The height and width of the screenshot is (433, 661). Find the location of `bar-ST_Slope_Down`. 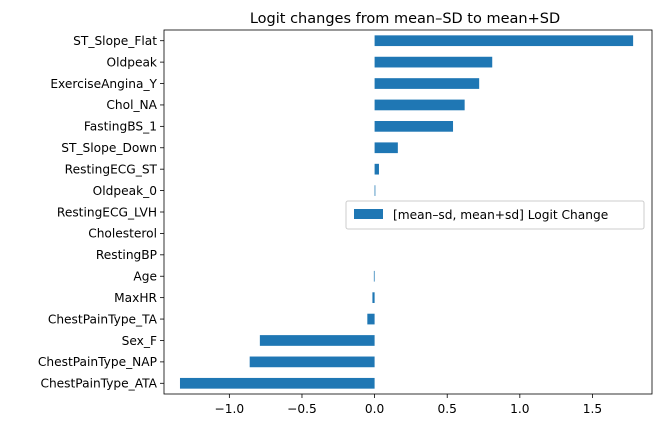

bar-ST_Slope_Down is located at coordinates (386, 148).